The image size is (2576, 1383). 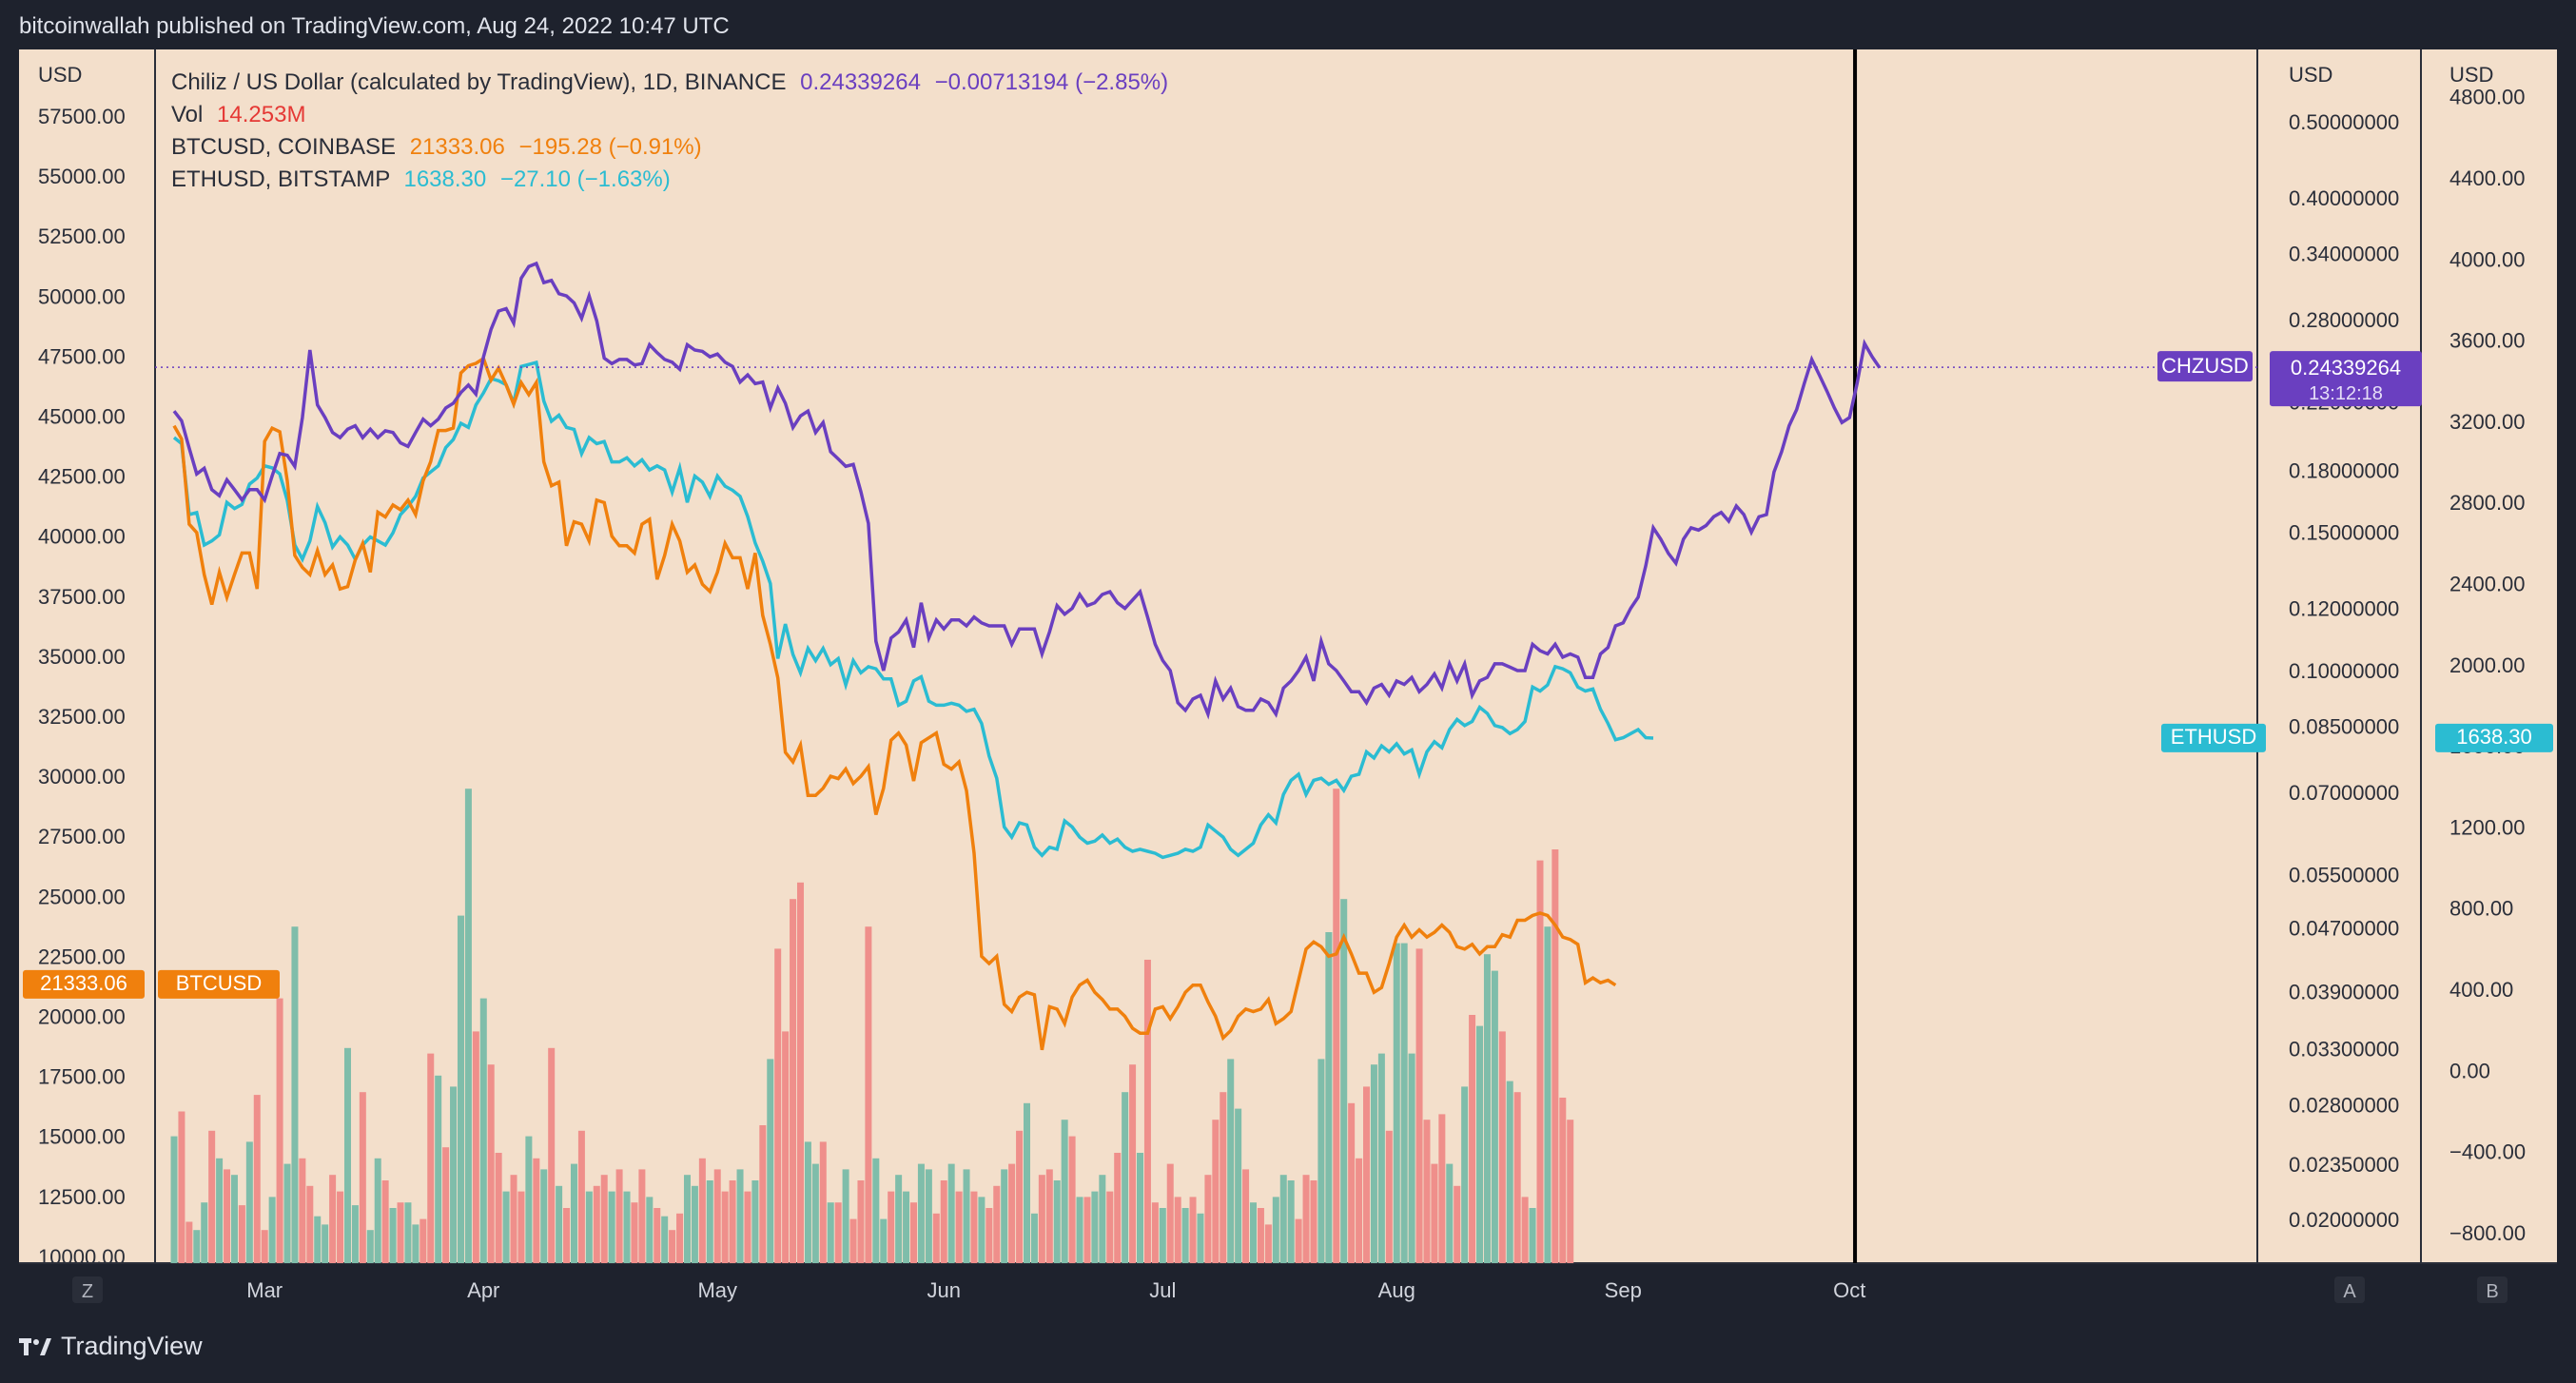 What do you see at coordinates (280, 179) in the screenshot?
I see `legend-eth-label: ETHUSD, BITSTAMP` at bounding box center [280, 179].